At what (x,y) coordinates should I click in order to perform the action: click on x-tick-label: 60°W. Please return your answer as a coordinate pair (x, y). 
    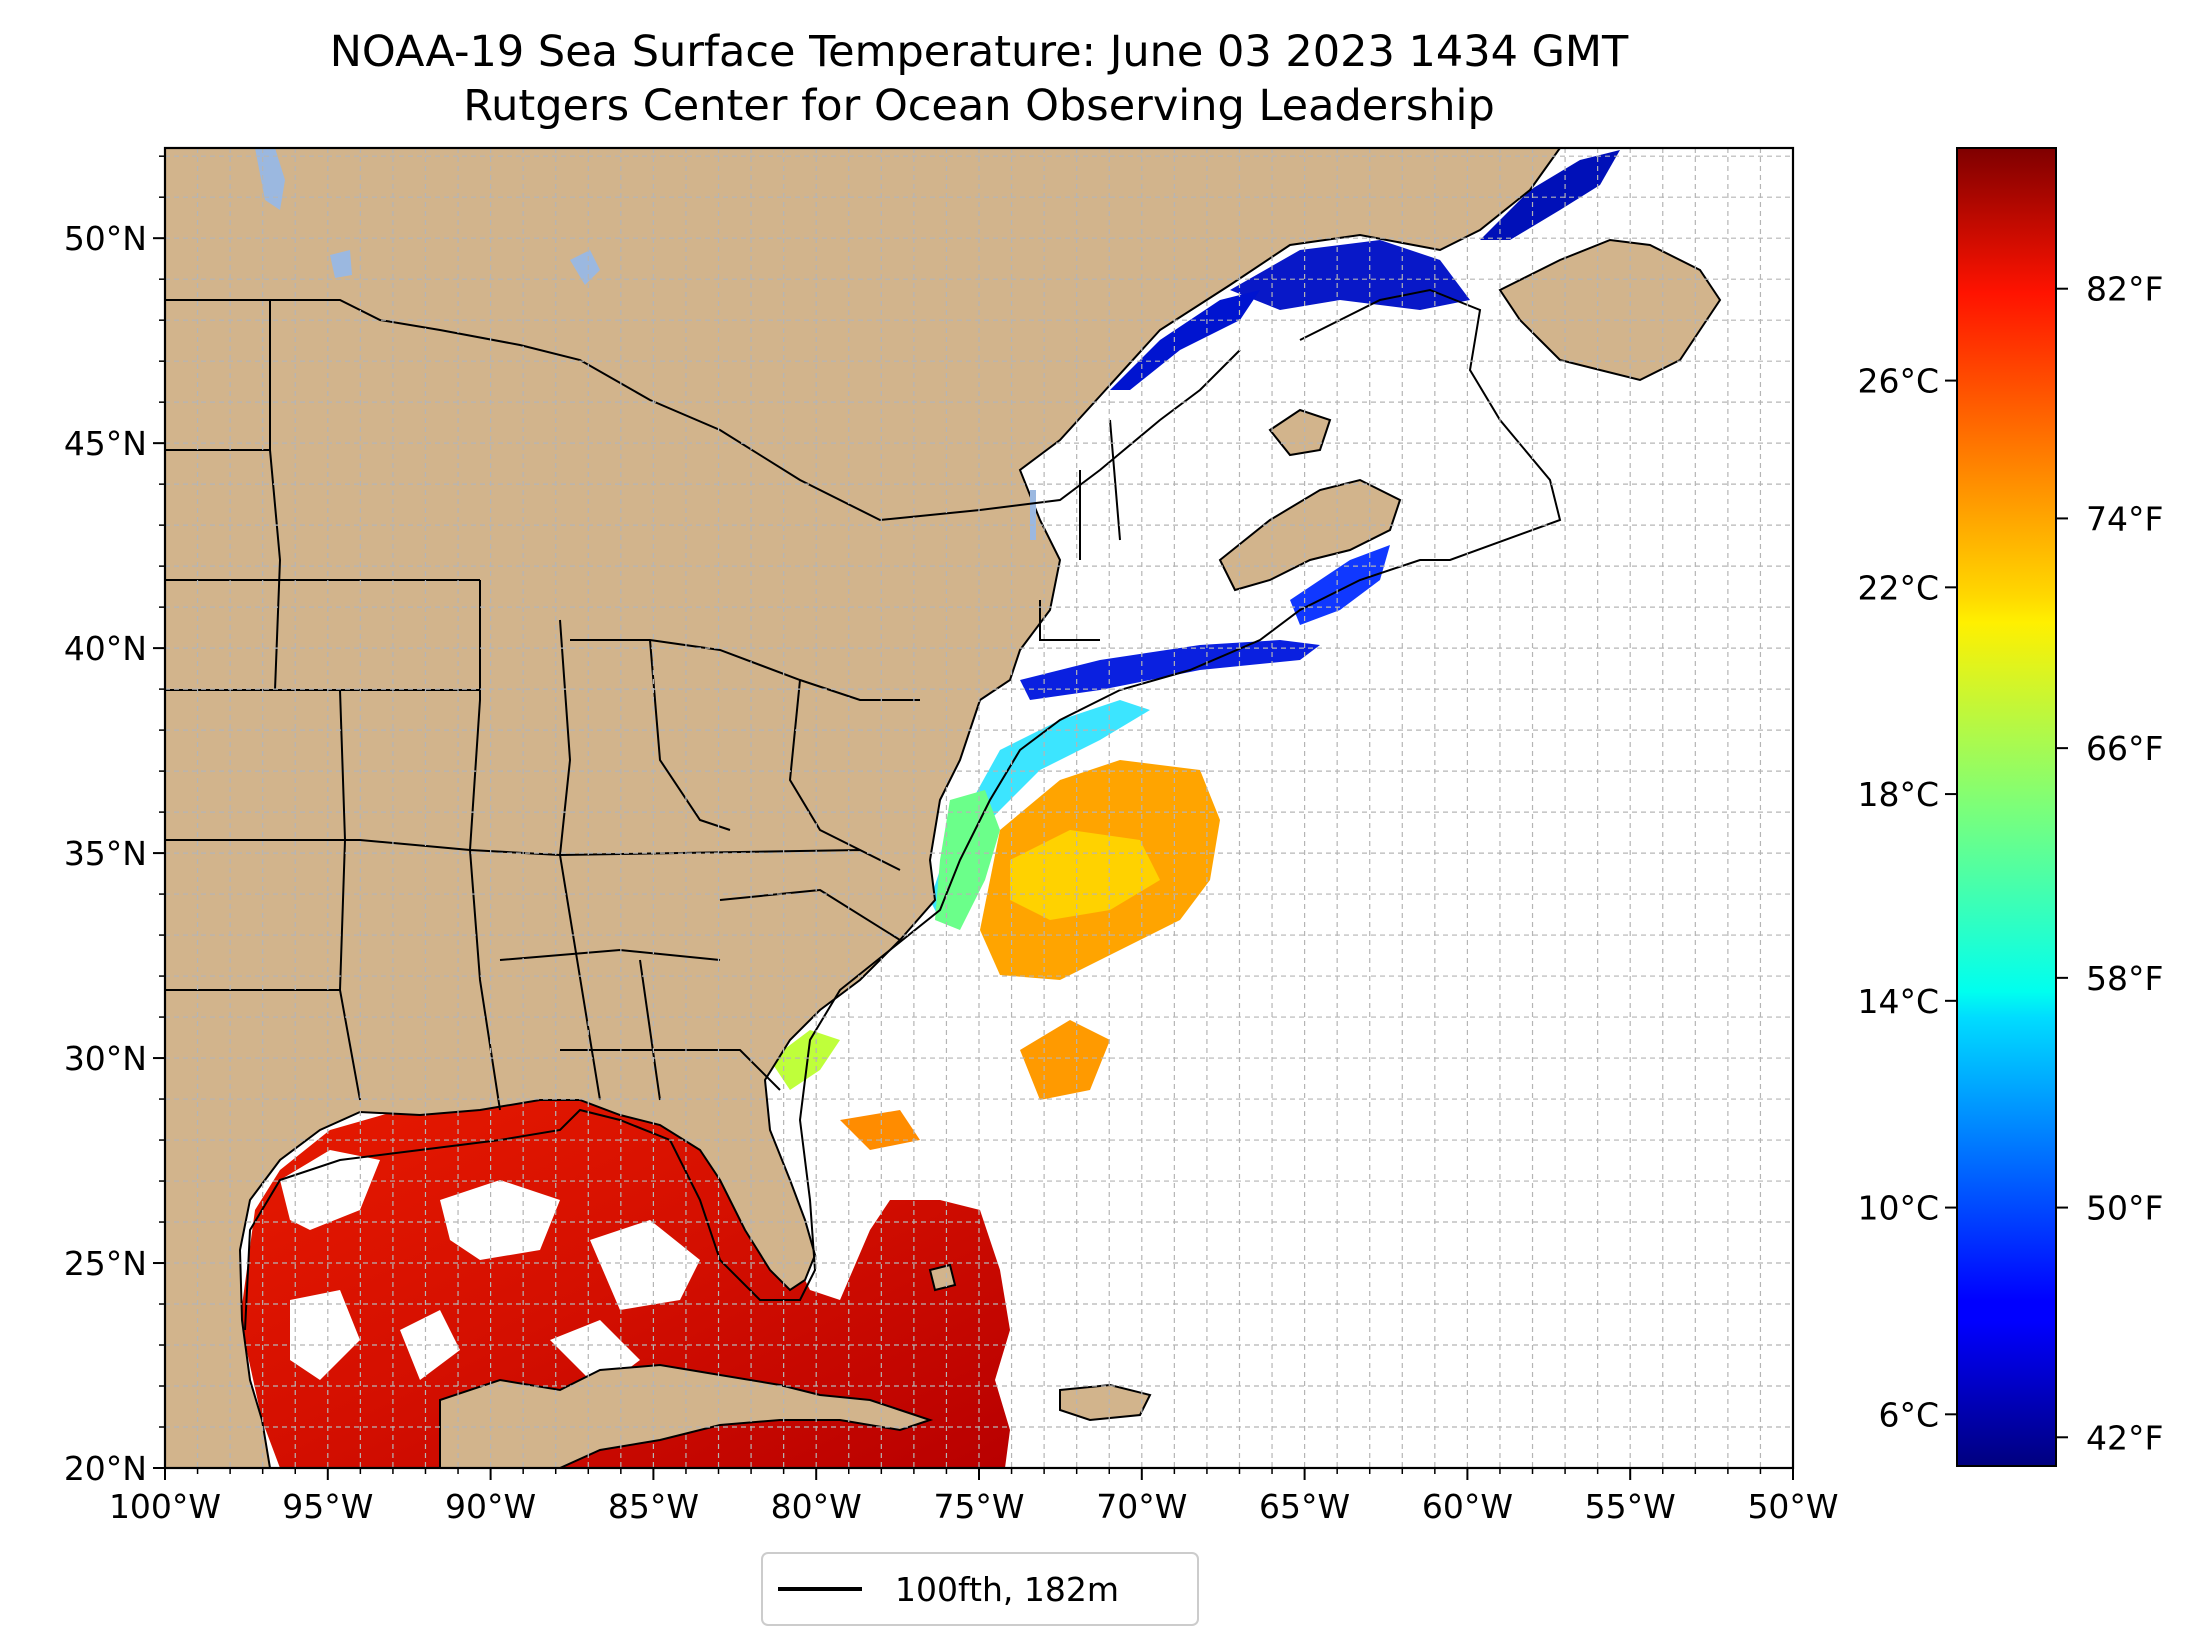
    Looking at the image, I should click on (1467, 1506).